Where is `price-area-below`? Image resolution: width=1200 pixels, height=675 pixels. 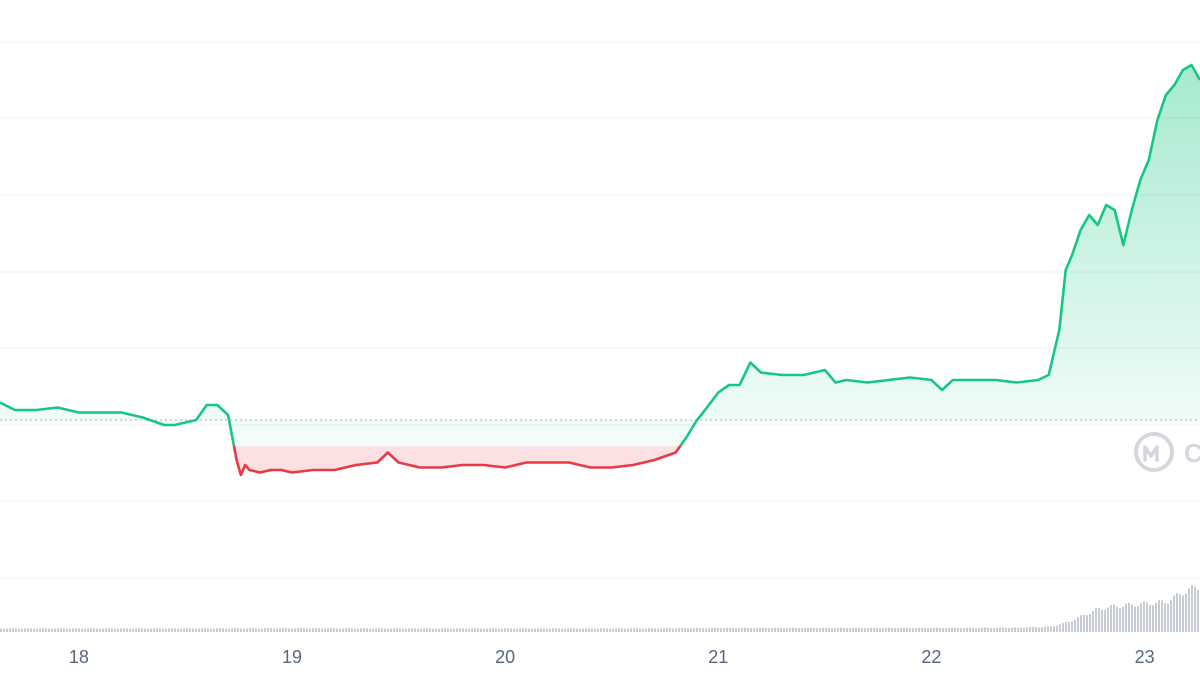
price-area-below is located at coordinates (457, 460).